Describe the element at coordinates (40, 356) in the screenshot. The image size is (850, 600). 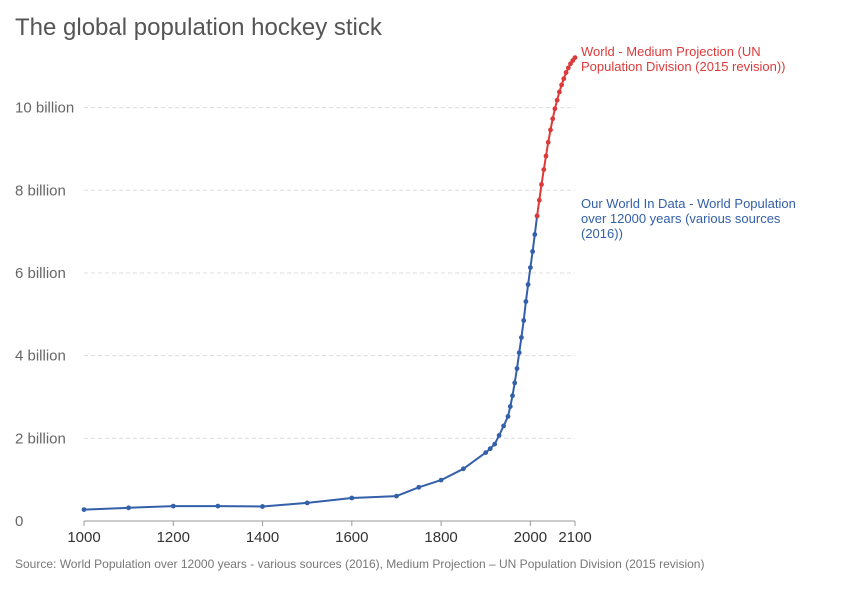
I see `y-tick-label: 4 billion` at that location.